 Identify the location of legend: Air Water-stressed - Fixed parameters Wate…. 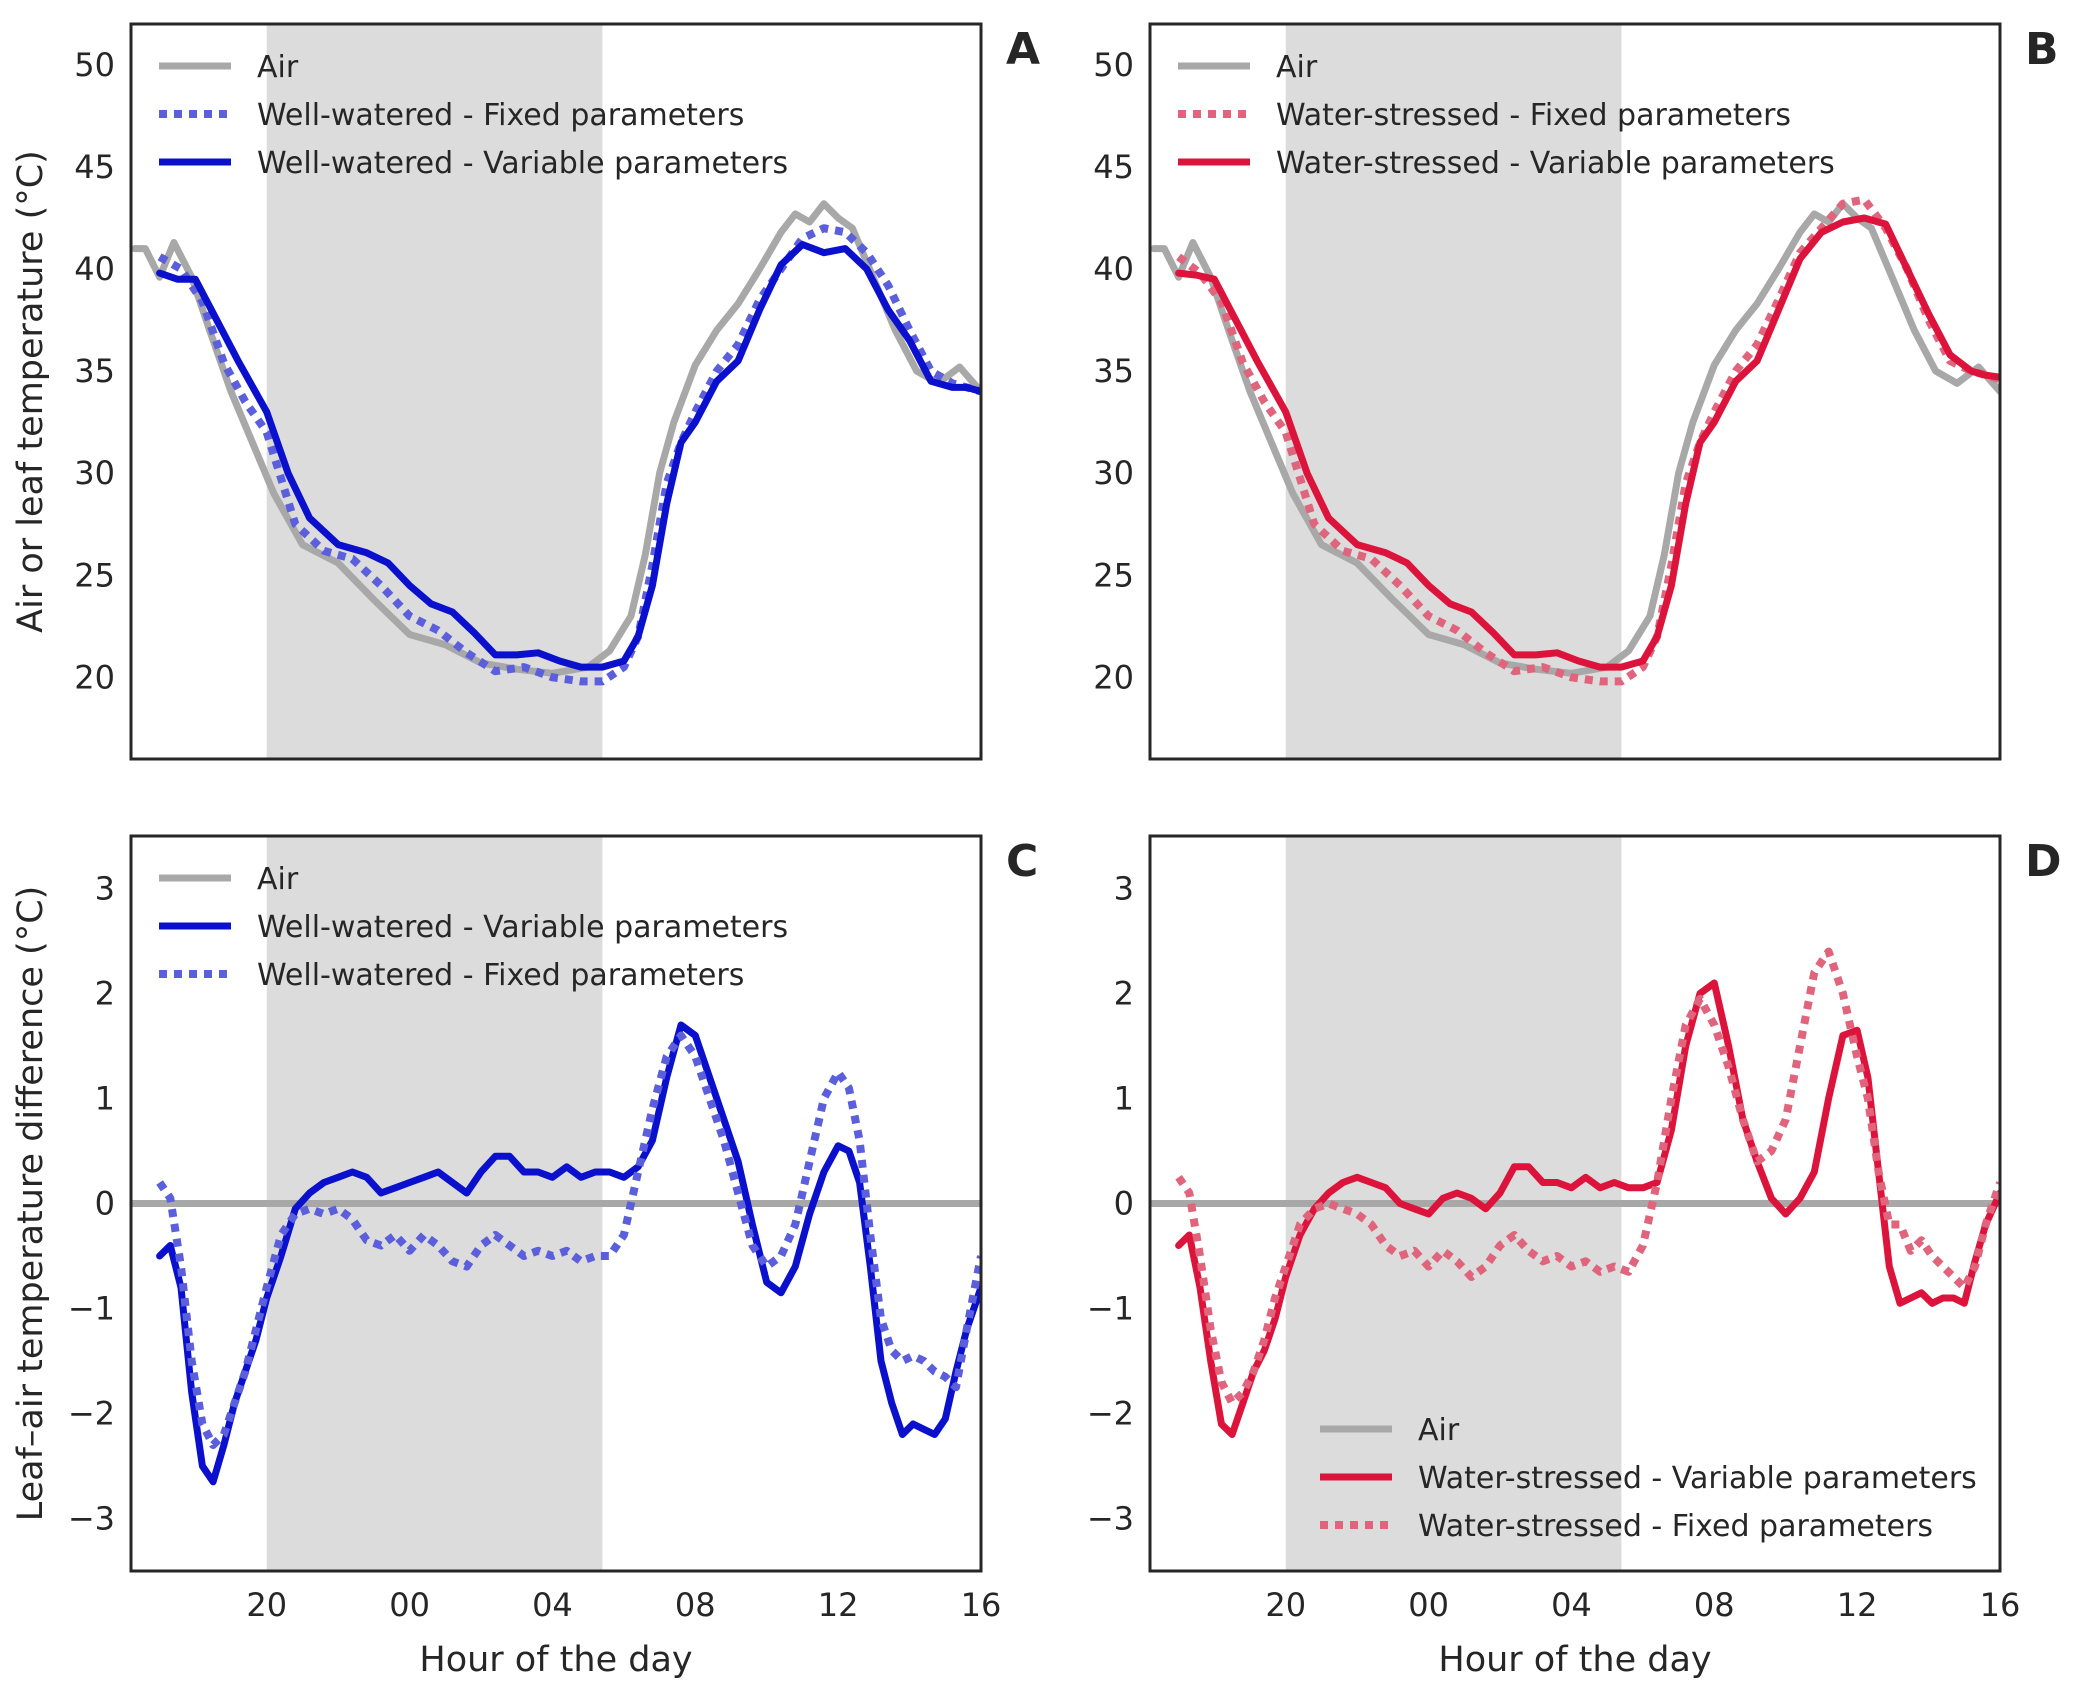
(1506, 115).